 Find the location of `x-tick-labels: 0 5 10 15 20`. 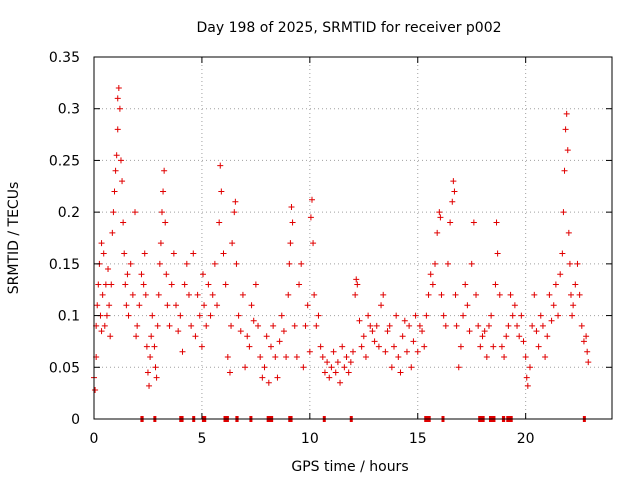

x-tick-labels: 0 5 10 15 20 is located at coordinates (312, 439).